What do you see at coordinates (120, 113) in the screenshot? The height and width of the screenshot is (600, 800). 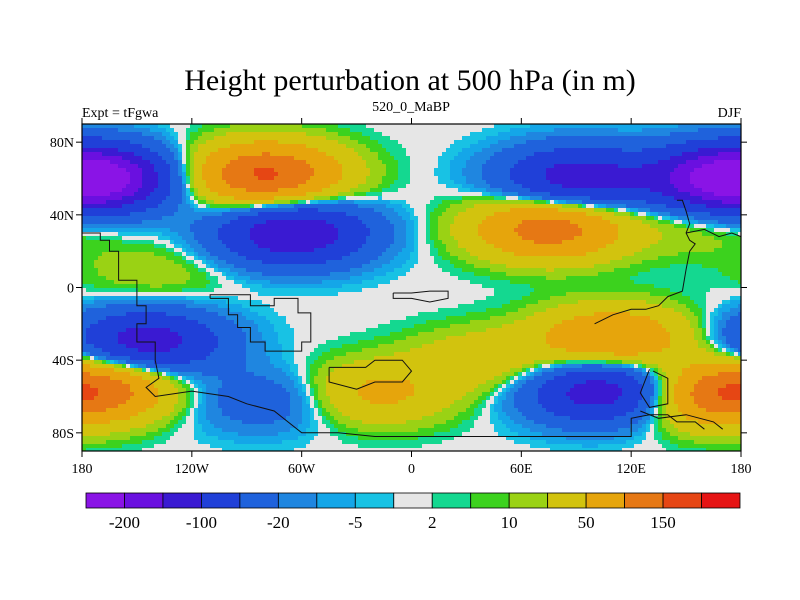 I see `experiment-label: Expt = tFgwa` at bounding box center [120, 113].